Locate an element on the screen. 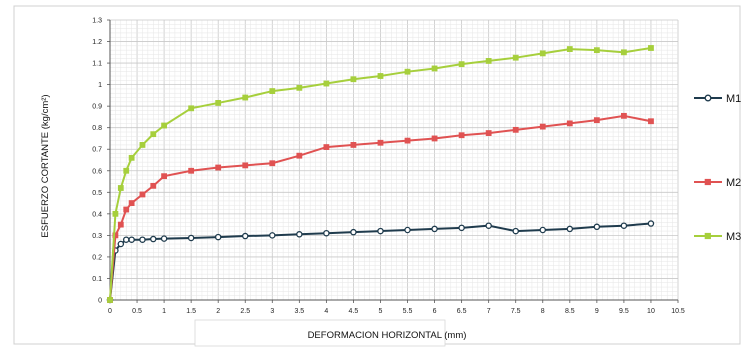 The height and width of the screenshot is (351, 748). legend-marker-m3 is located at coordinates (707, 236).